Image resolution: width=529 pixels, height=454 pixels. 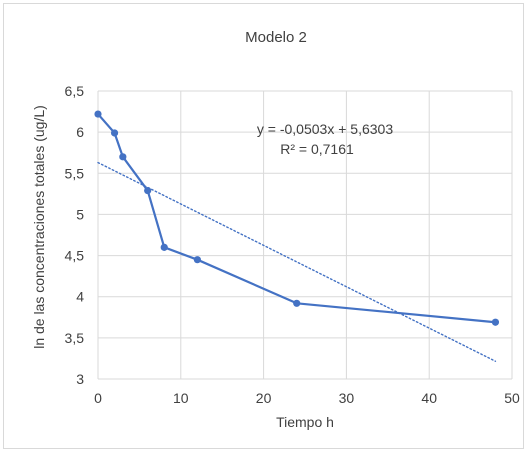 What do you see at coordinates (80, 132) in the screenshot?
I see `y-tick-label: 6` at bounding box center [80, 132].